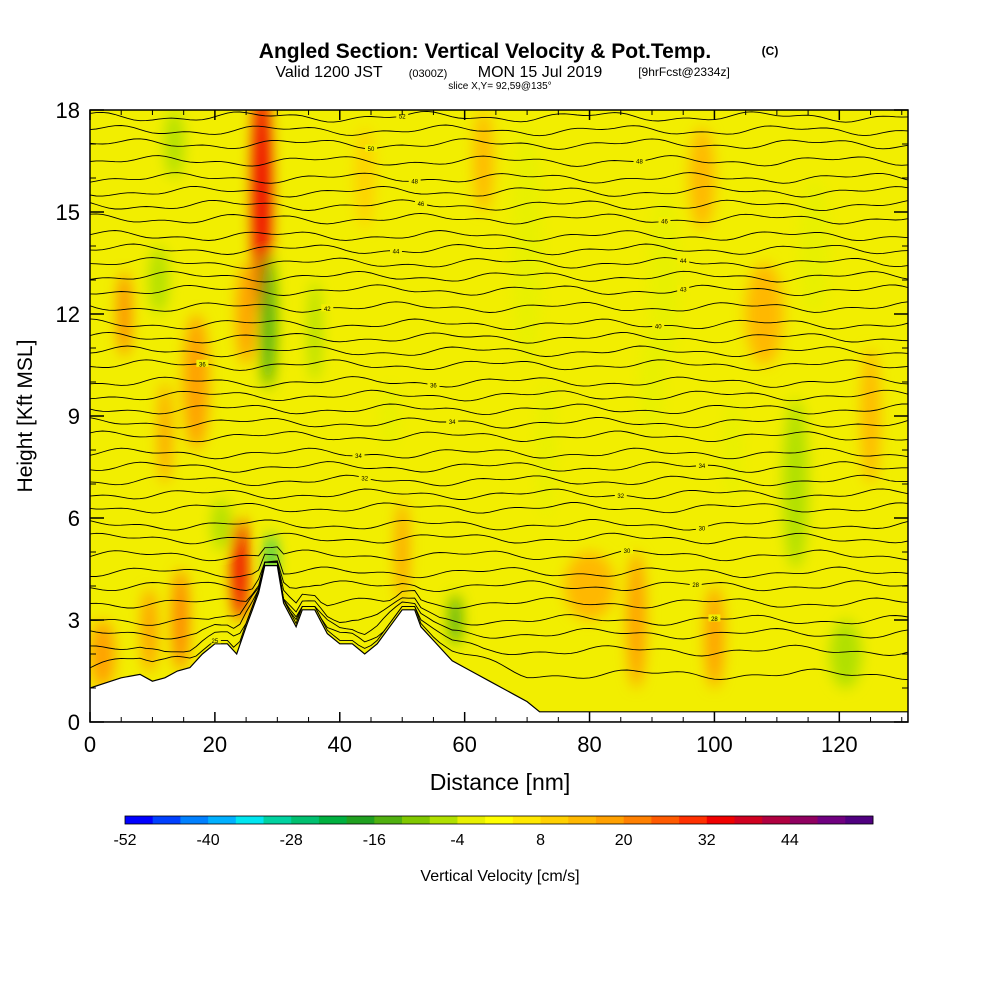 This screenshot has height=1000, width=1000. I want to click on x-tick-label-80: 80, so click(589, 744).